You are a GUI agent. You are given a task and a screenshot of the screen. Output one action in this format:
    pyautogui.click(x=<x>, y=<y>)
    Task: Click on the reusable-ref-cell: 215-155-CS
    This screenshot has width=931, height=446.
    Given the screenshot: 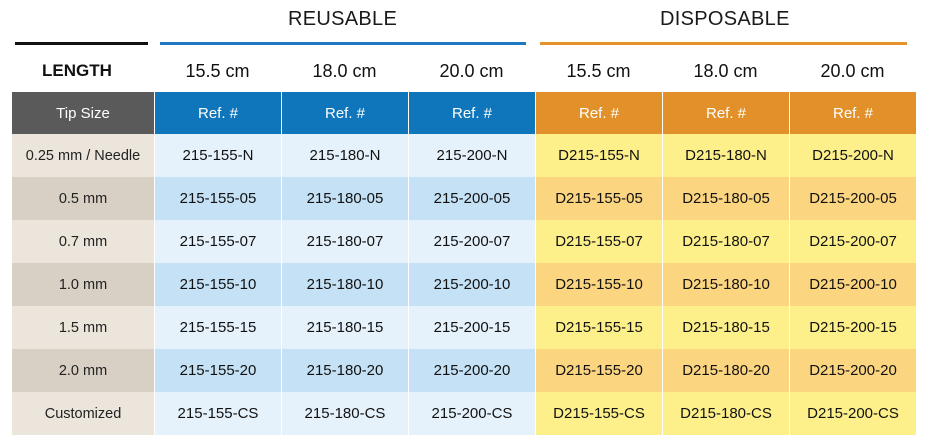 What is the action you would take?
    pyautogui.click(x=218, y=413)
    